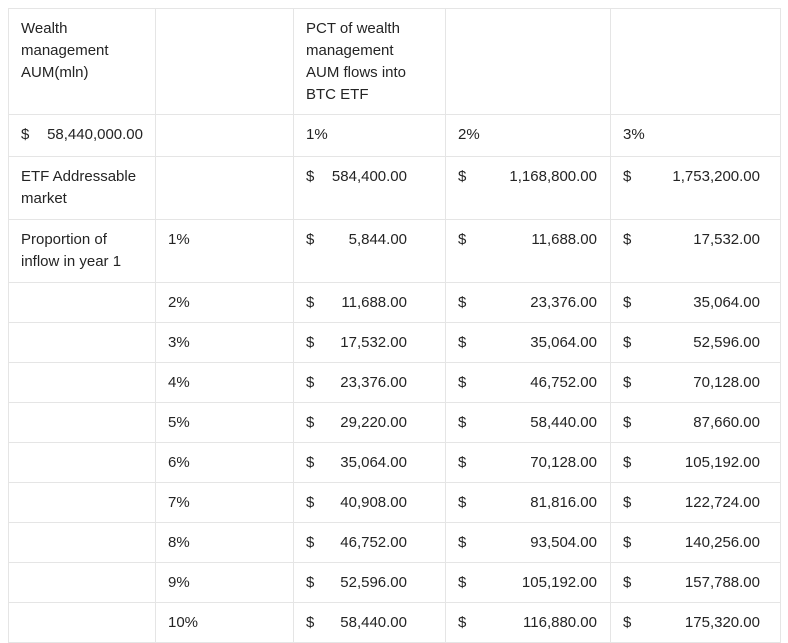 Image resolution: width=788 pixels, height=643 pixels. I want to click on inflow-value: $58,440.00, so click(369, 622).